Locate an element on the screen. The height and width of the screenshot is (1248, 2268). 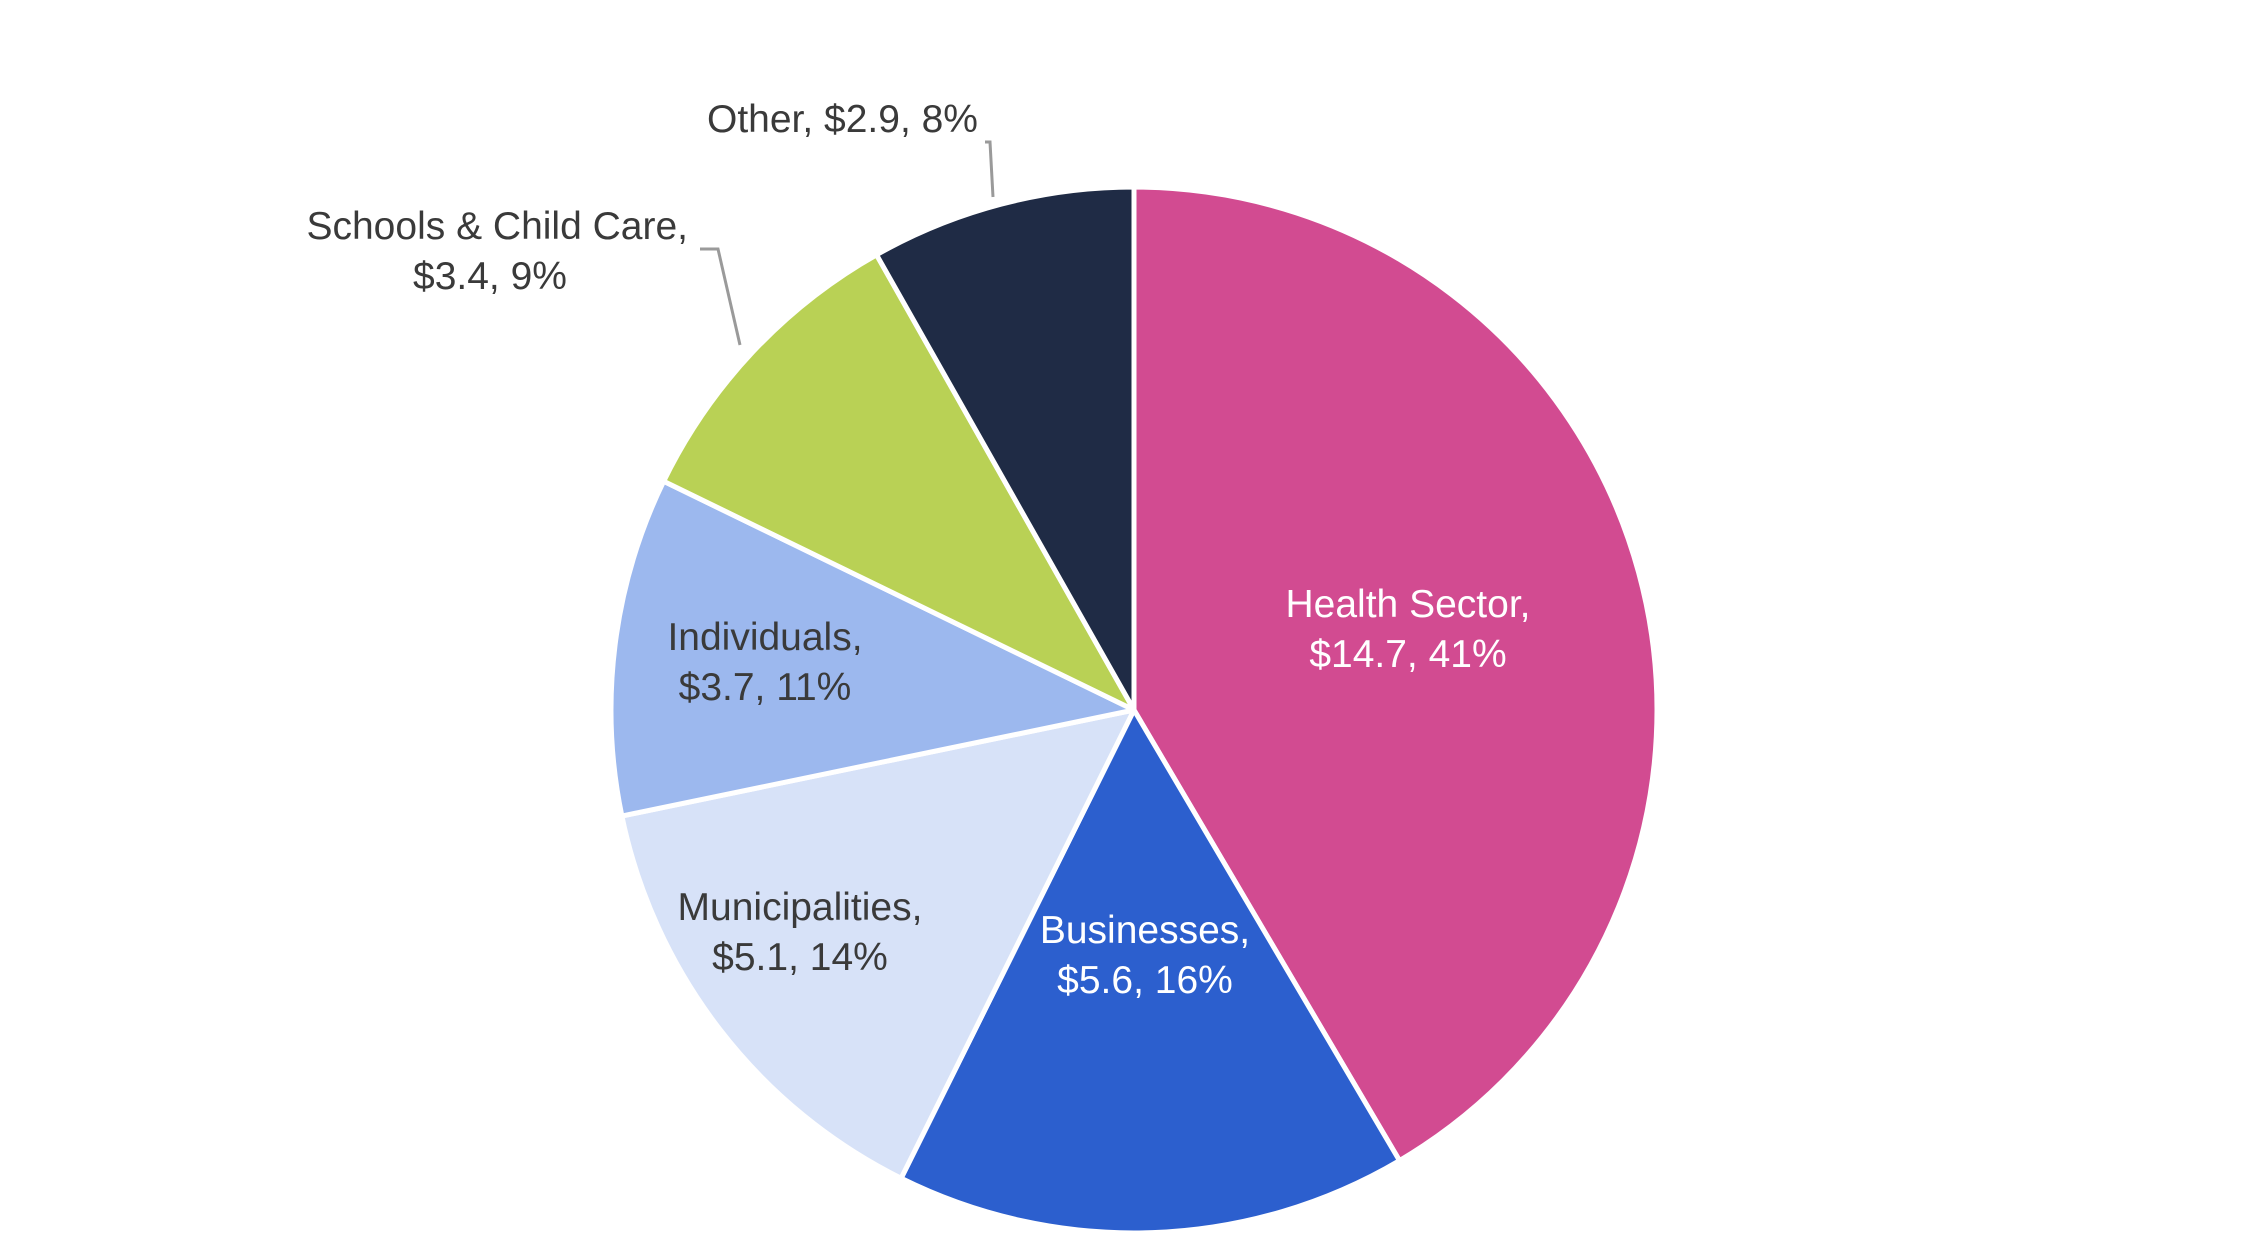
pie-slice-individuals is located at coordinates (872, 648).